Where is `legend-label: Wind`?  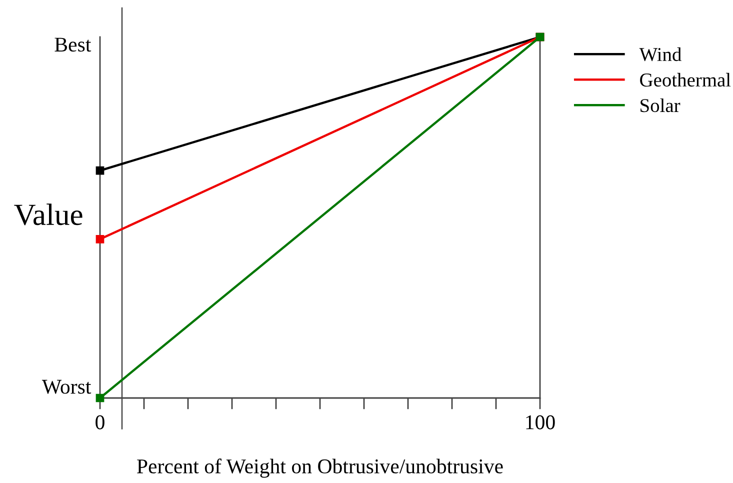 legend-label: Wind is located at coordinates (660, 54).